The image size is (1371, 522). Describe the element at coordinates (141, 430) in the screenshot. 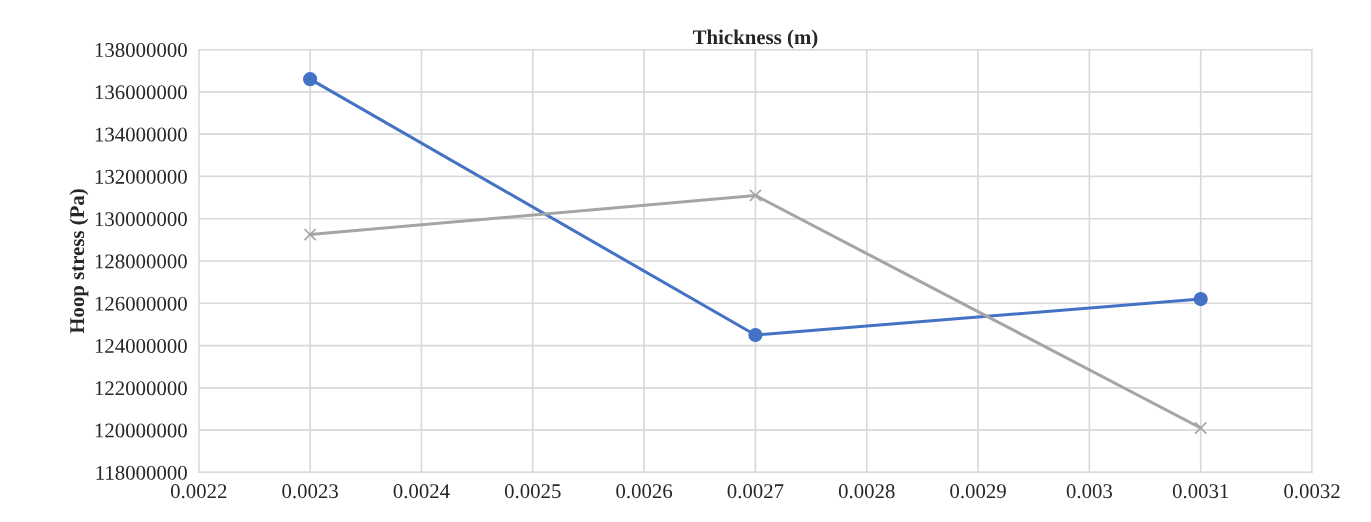

I see `y-tick-label: 120000000` at that location.